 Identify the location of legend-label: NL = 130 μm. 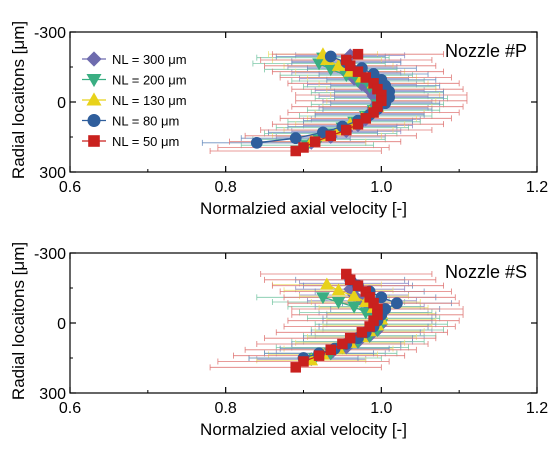
(149, 100).